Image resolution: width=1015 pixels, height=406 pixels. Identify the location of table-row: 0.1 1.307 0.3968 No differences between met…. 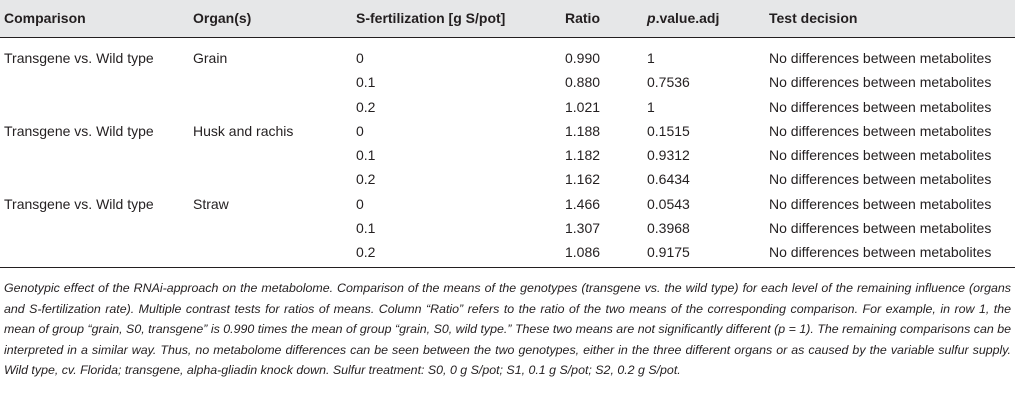
(507, 228).